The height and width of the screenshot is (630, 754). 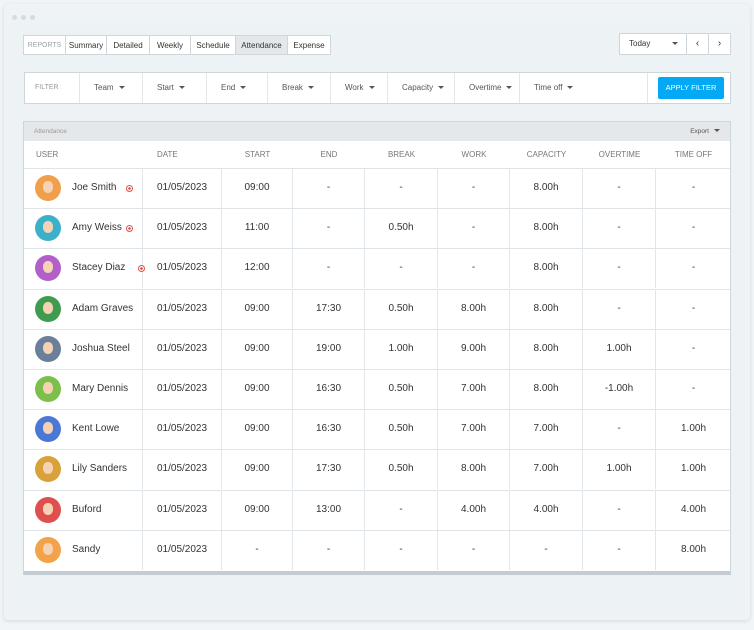 What do you see at coordinates (329, 389) in the screenshot?
I see `cell: 16:30` at bounding box center [329, 389].